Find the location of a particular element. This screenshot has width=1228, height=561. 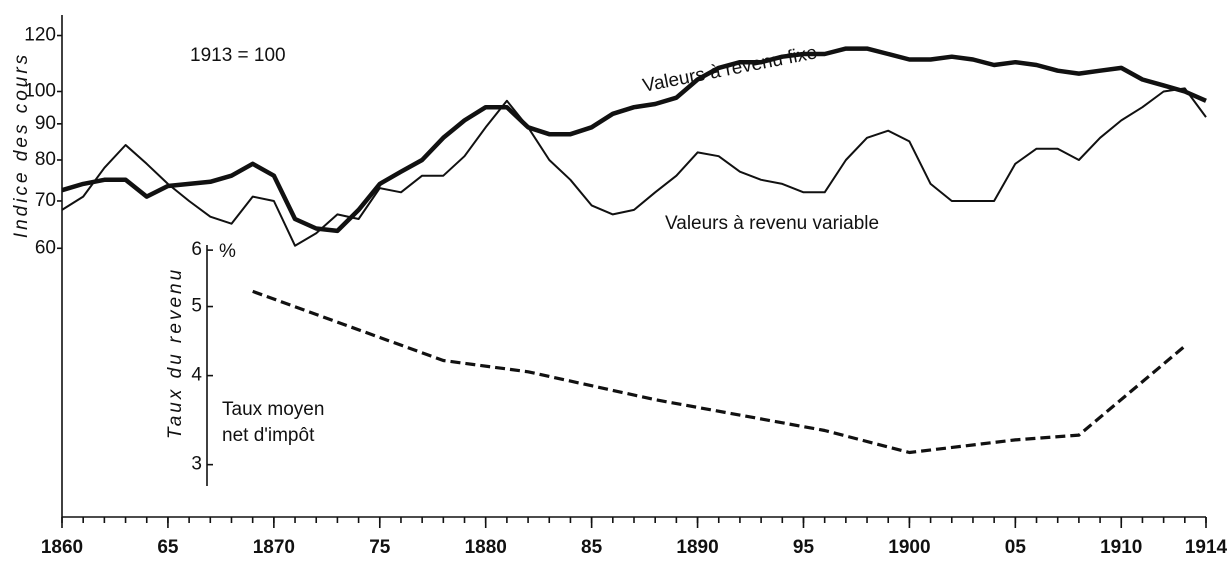

y-tick-label: 70 is located at coordinates (45, 200).